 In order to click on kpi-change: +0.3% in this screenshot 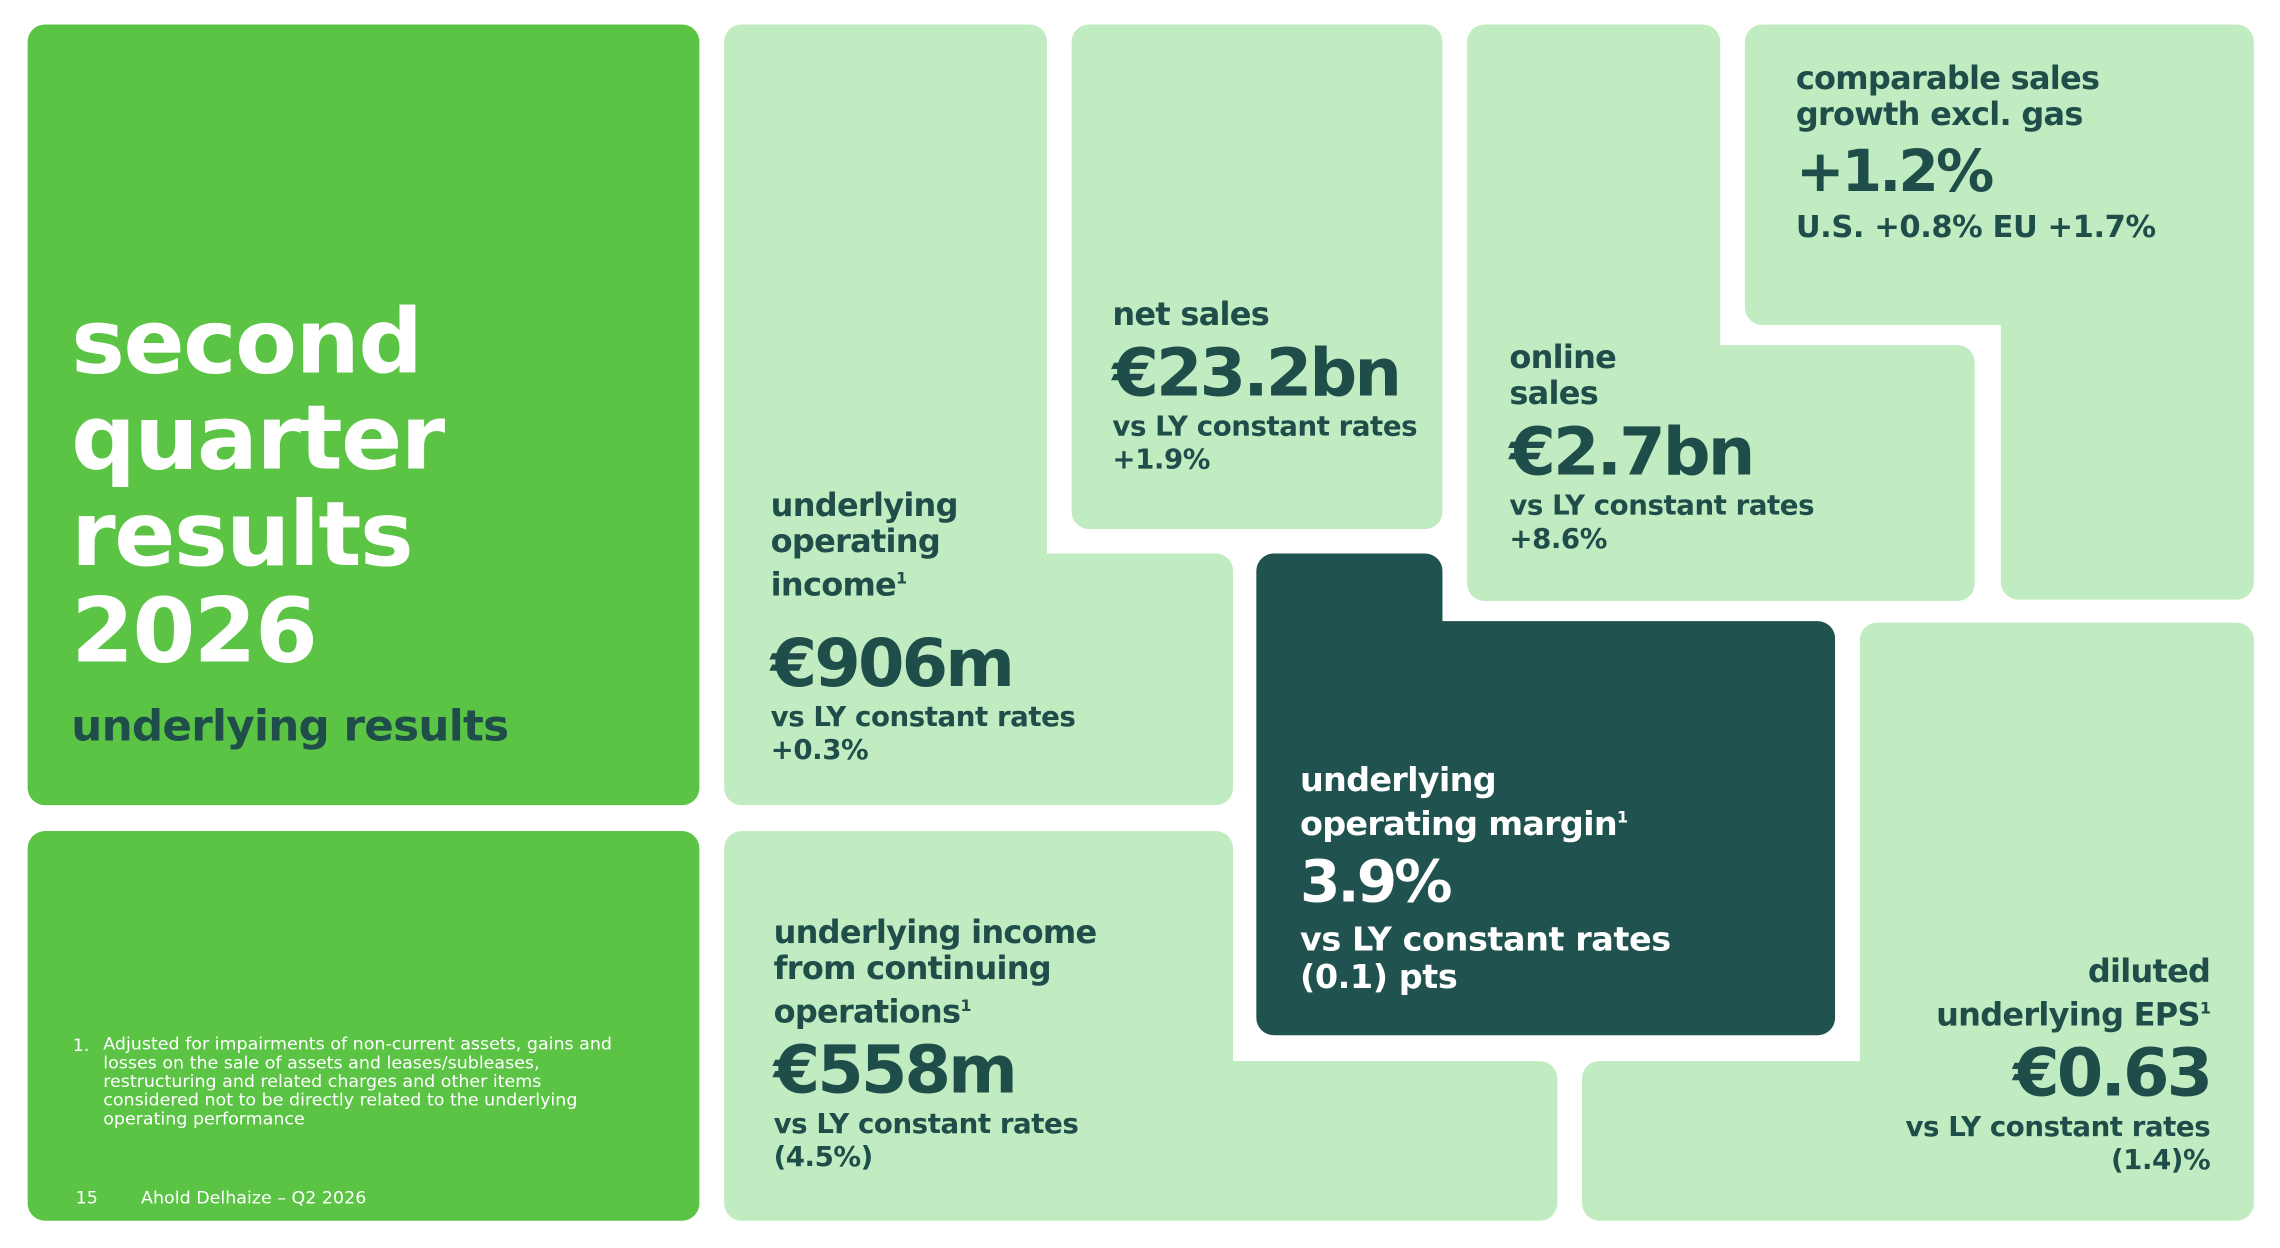, I will do `click(819, 751)`.